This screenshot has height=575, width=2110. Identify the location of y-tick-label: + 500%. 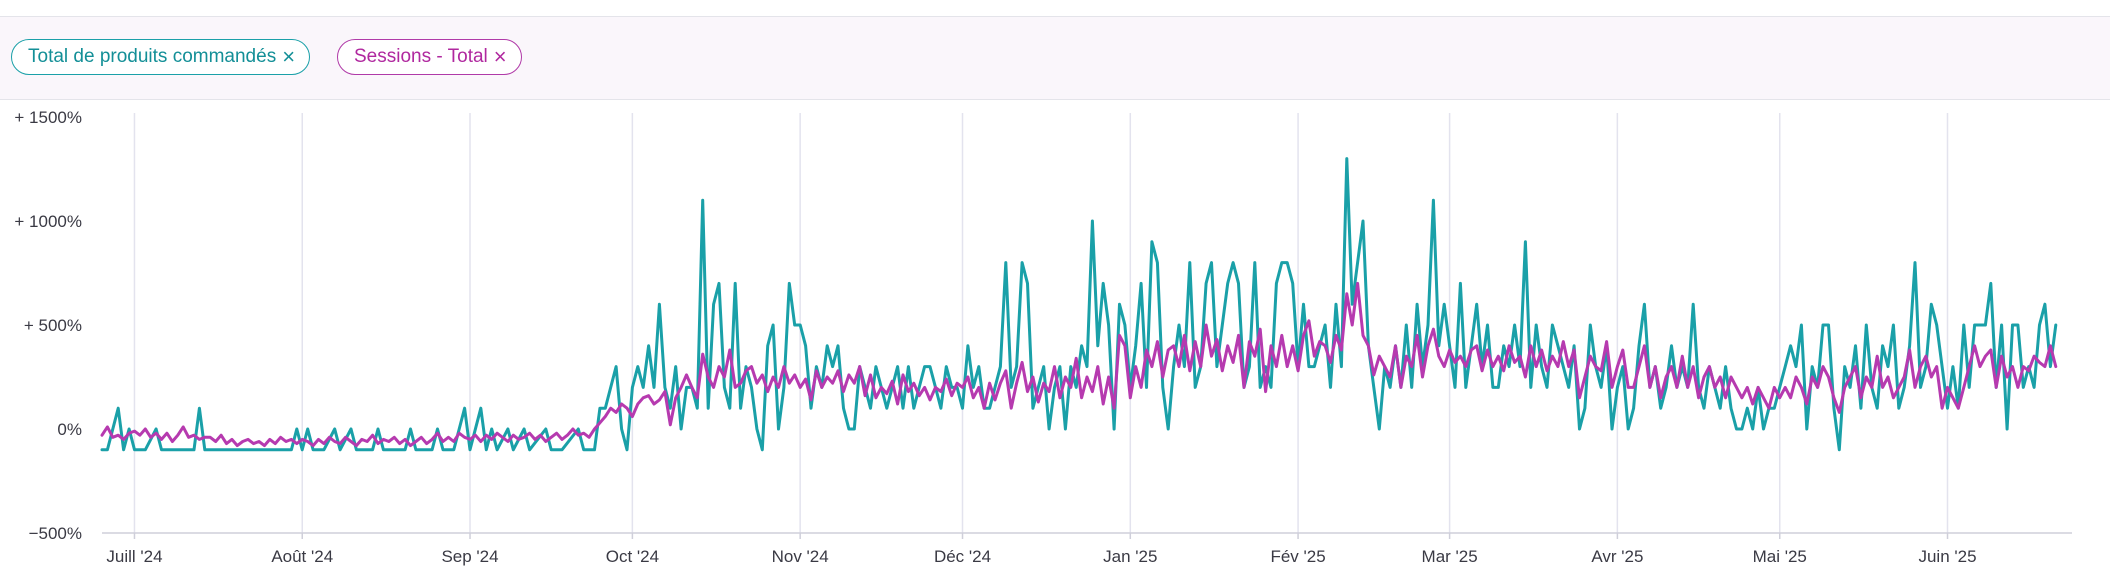
(53, 325).